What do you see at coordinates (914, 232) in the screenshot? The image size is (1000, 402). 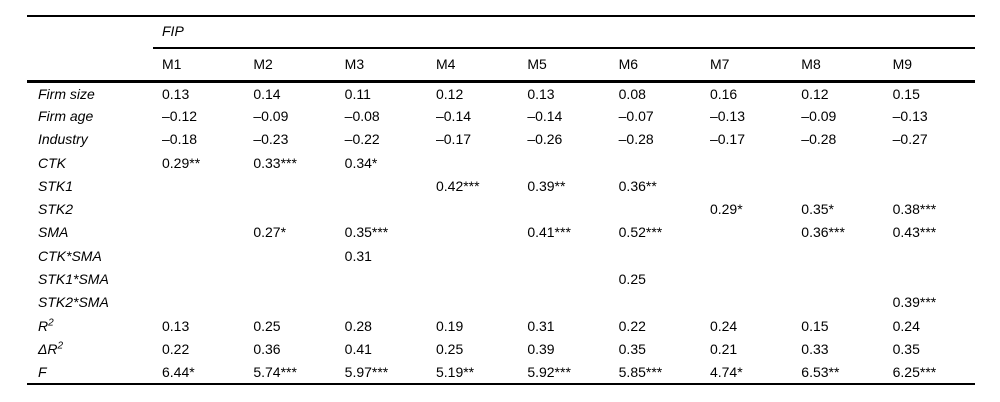 I see `value-cell: 0.43***` at bounding box center [914, 232].